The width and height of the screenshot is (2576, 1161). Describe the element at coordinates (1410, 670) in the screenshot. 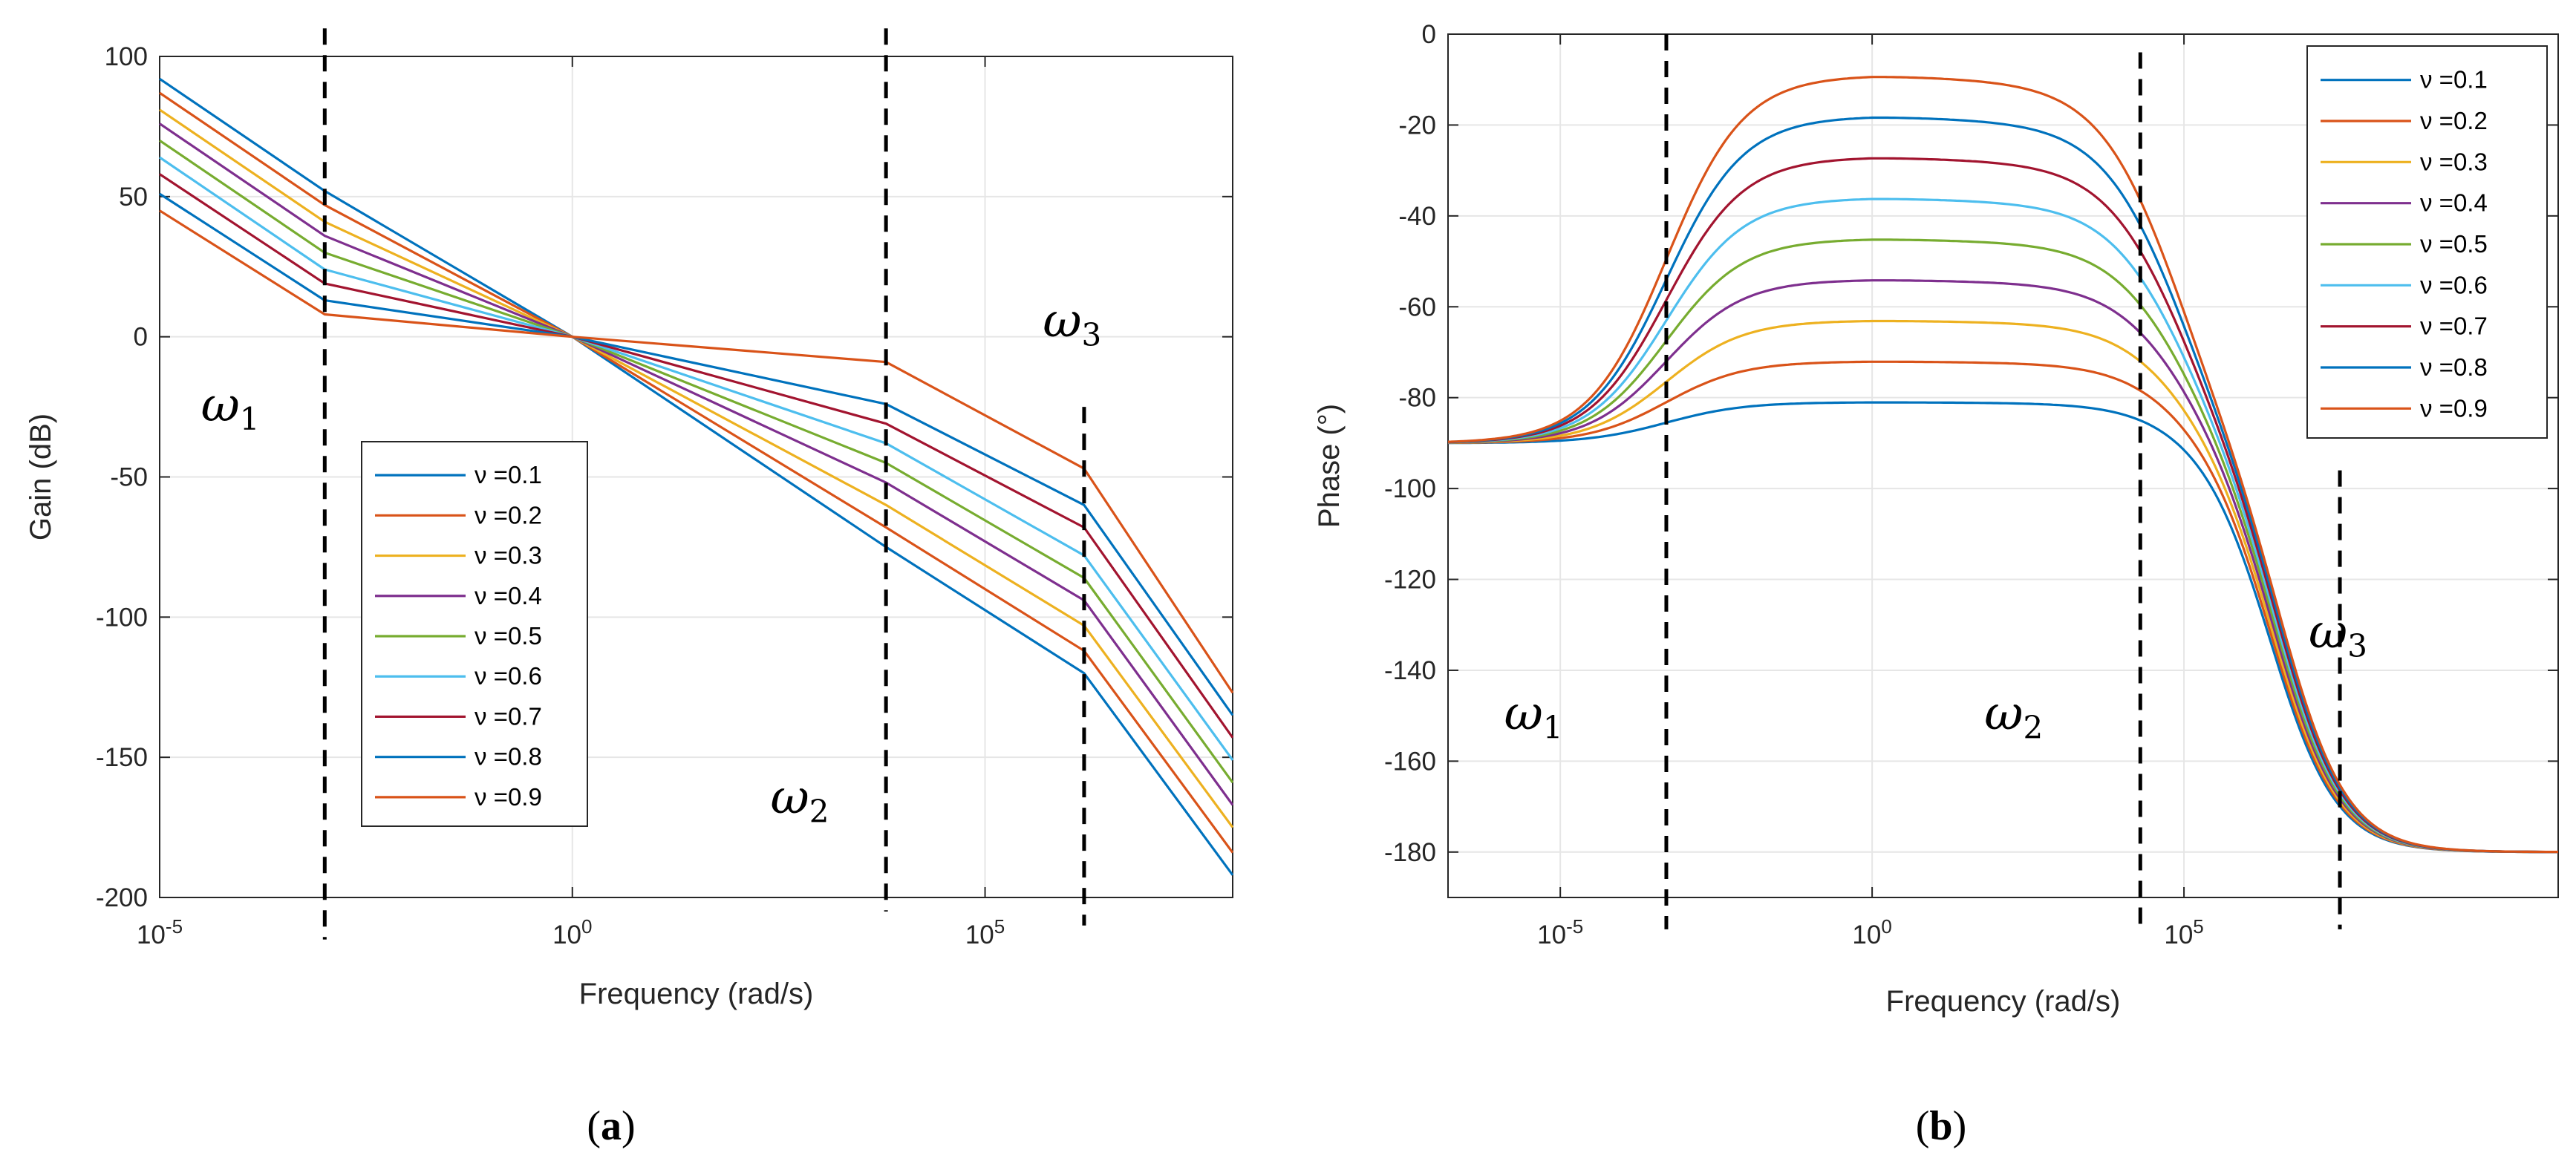

I see `y-tick-label: -140` at that location.